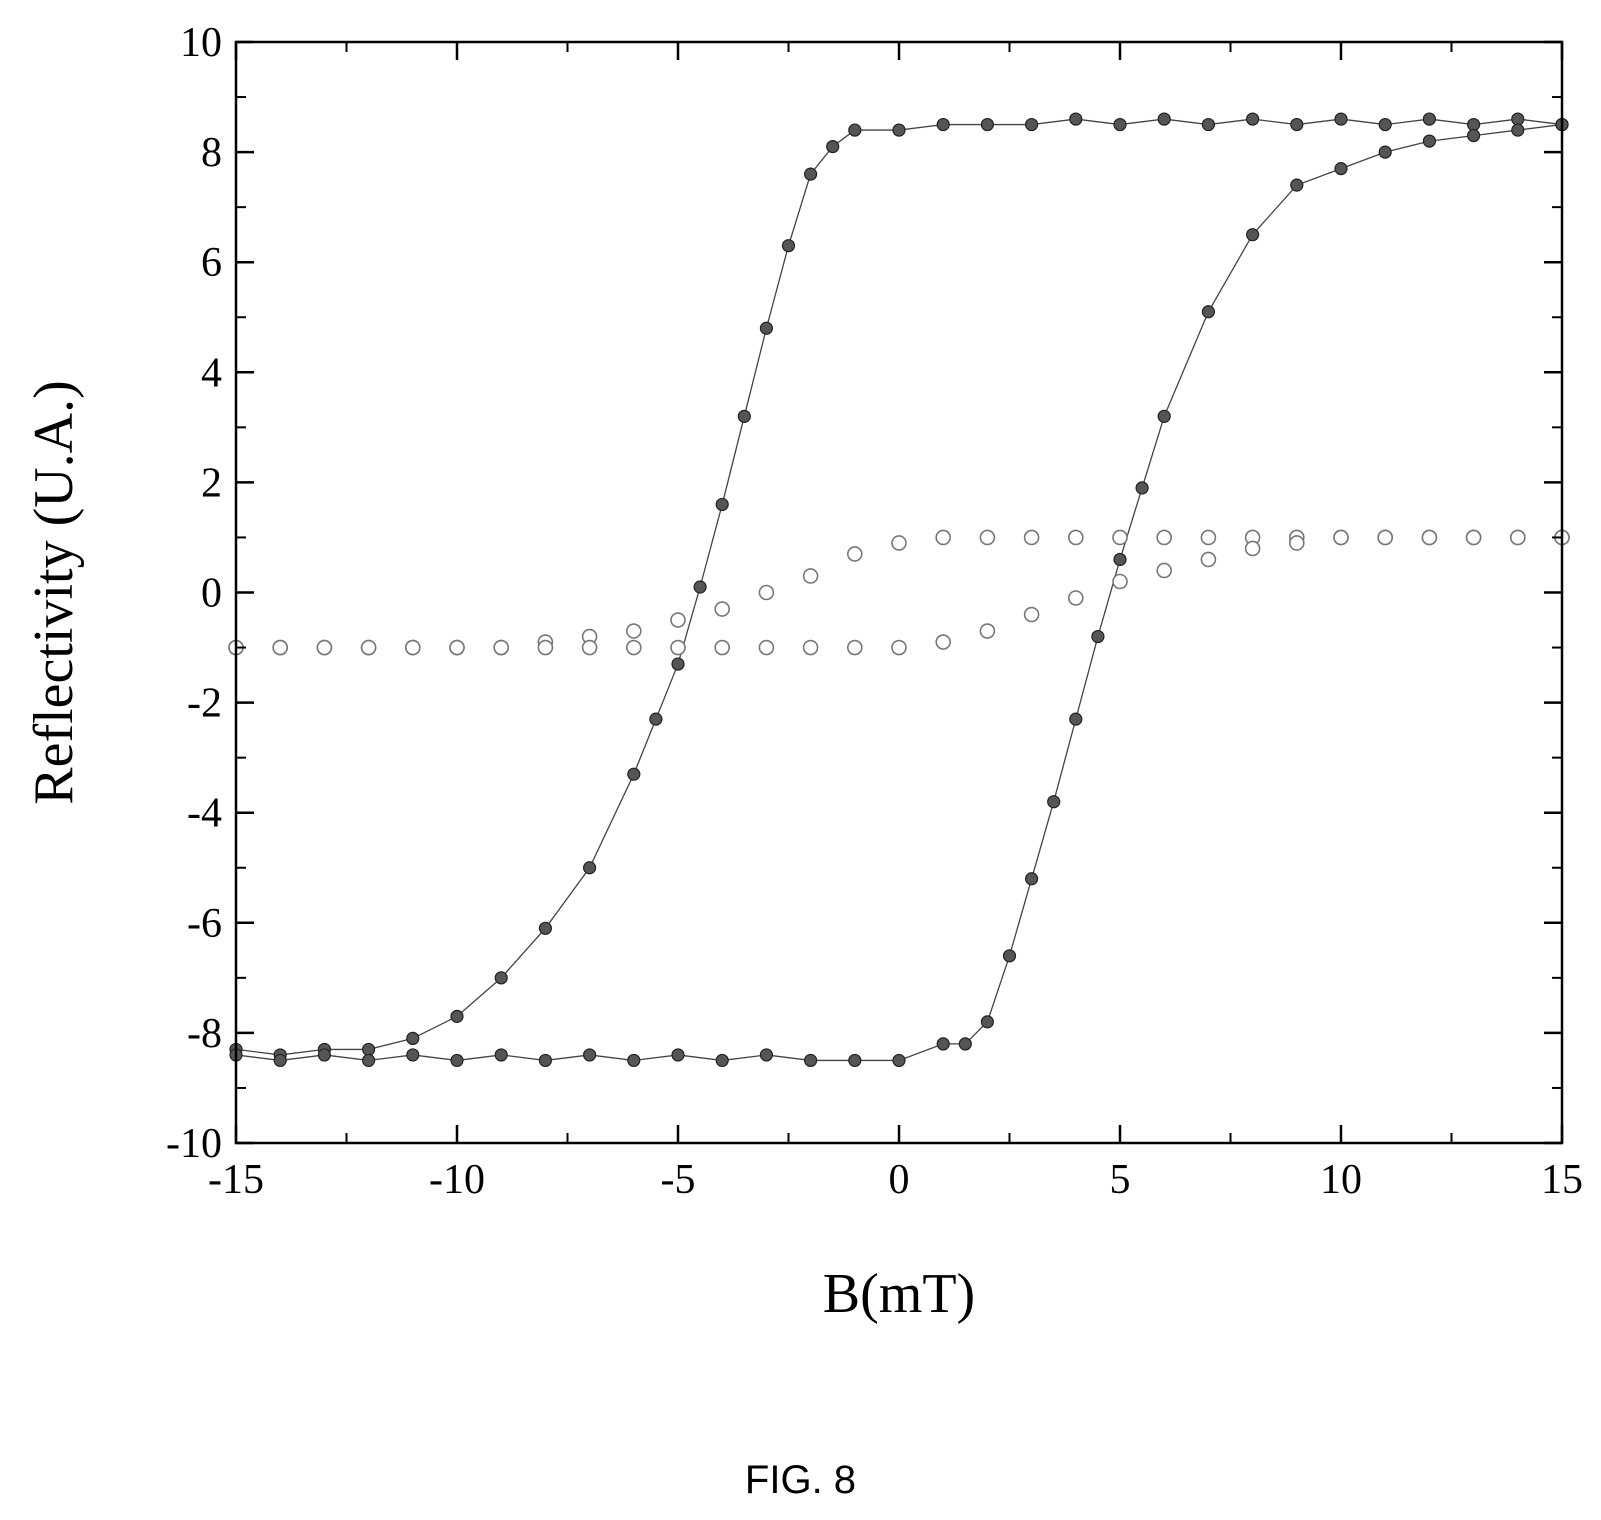 This screenshot has height=1520, width=1601. Describe the element at coordinates (899, 1180) in the screenshot. I see `x-tick-label: 0` at that location.